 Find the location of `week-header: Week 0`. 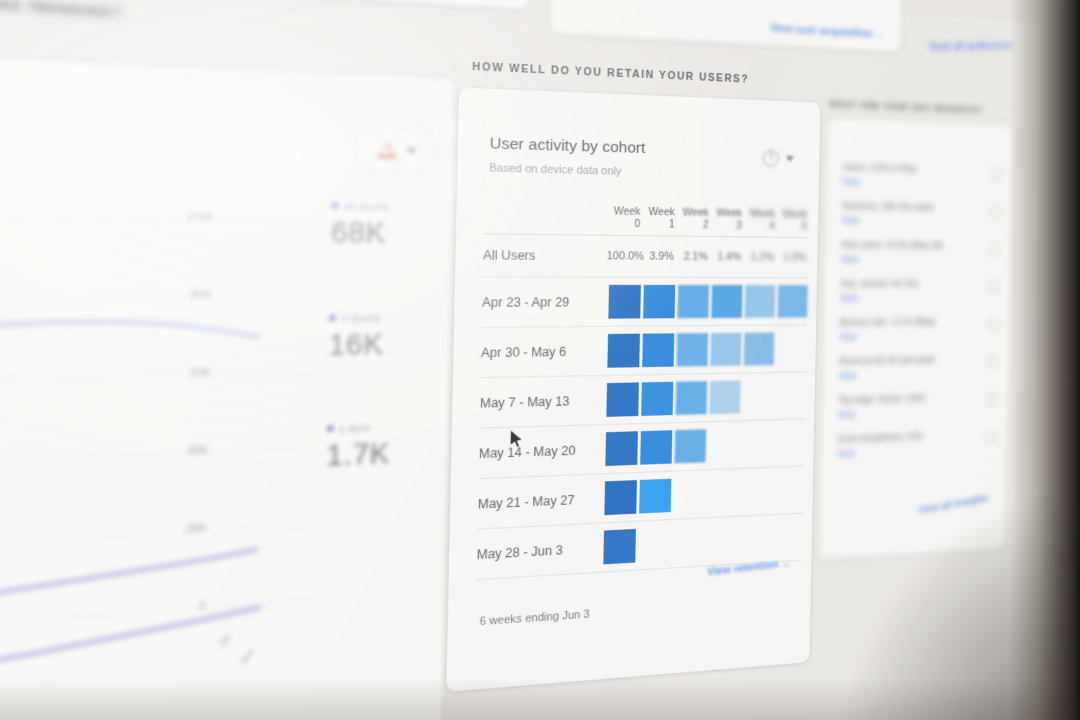

week-header: Week 0 is located at coordinates (627, 218).